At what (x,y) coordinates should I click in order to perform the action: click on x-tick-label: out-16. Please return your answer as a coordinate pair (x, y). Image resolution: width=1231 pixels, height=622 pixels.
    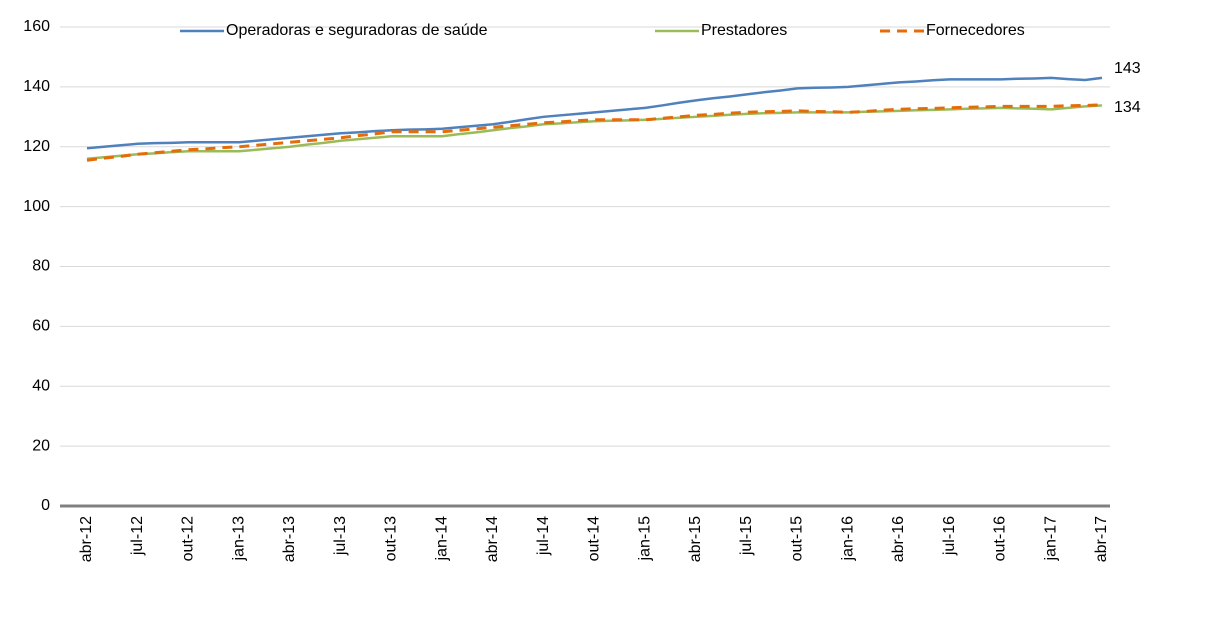
    Looking at the image, I should click on (1000, 538).